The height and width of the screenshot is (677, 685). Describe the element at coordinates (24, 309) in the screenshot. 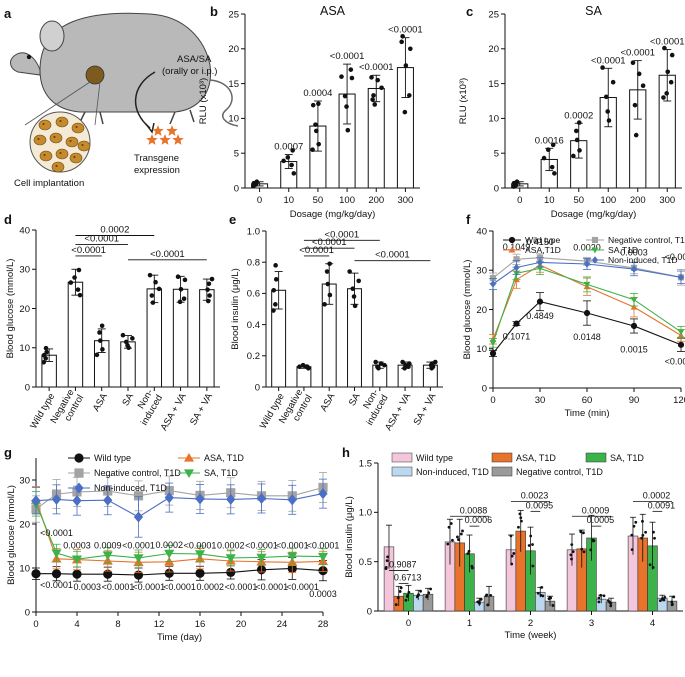

I see `y-tick-label: 20` at that location.